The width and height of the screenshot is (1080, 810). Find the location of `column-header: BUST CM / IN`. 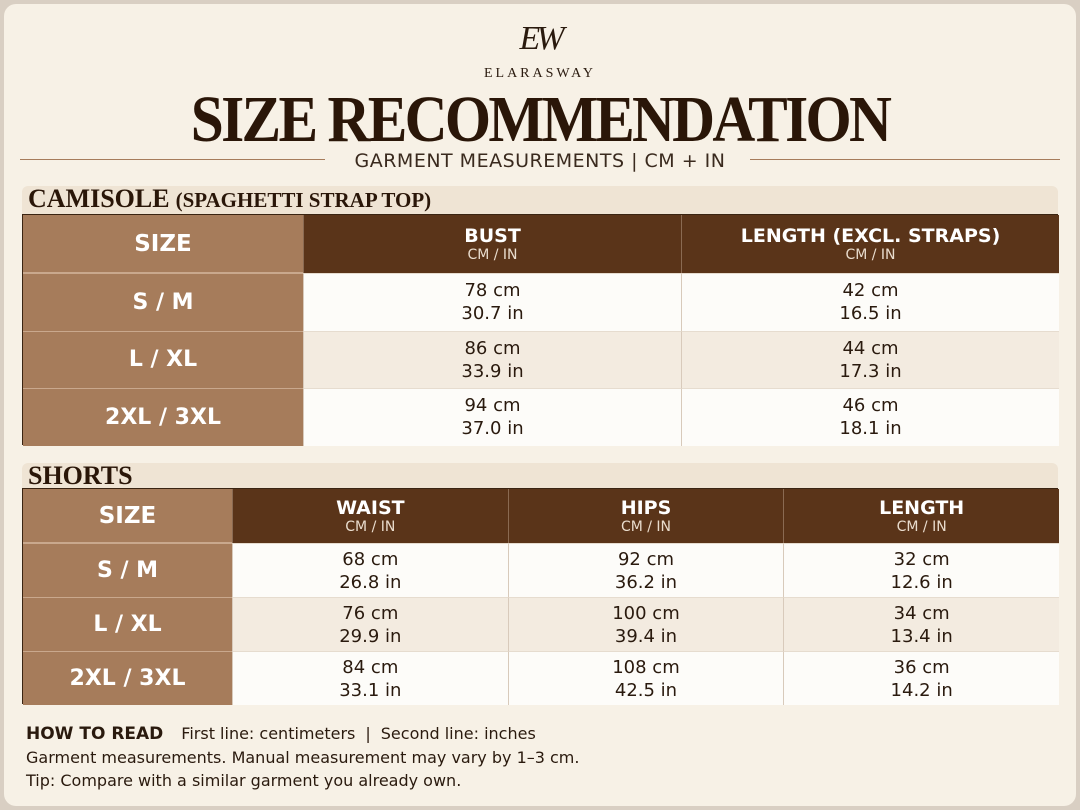

column-header: BUST CM / IN is located at coordinates (492, 244).